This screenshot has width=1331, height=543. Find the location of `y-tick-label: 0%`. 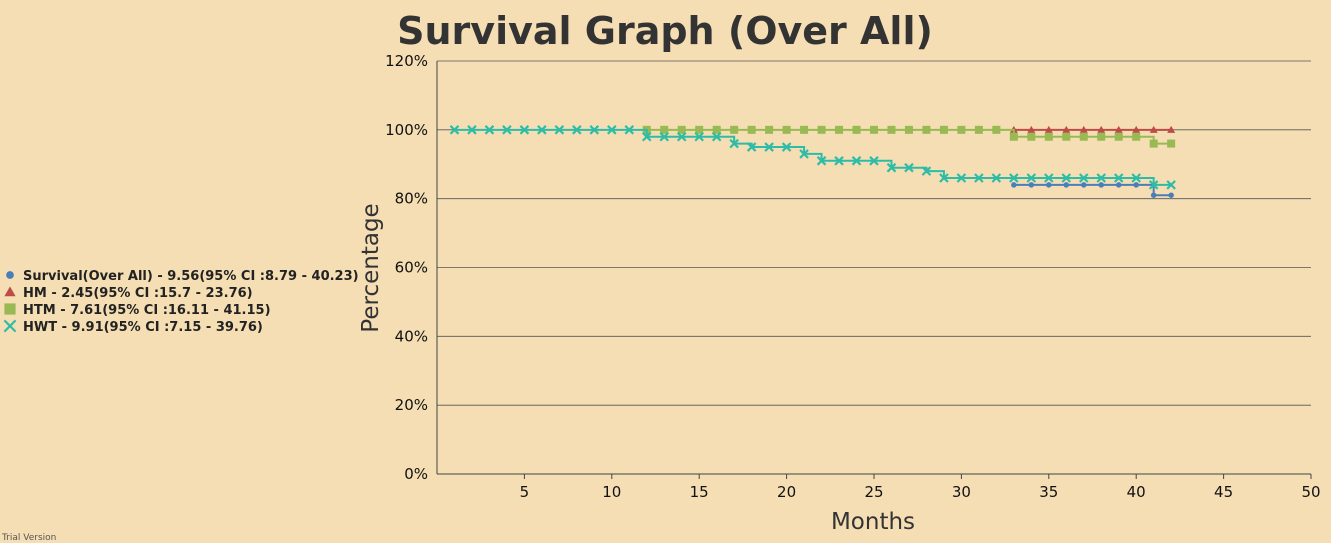

y-tick-label: 0% is located at coordinates (416, 474).